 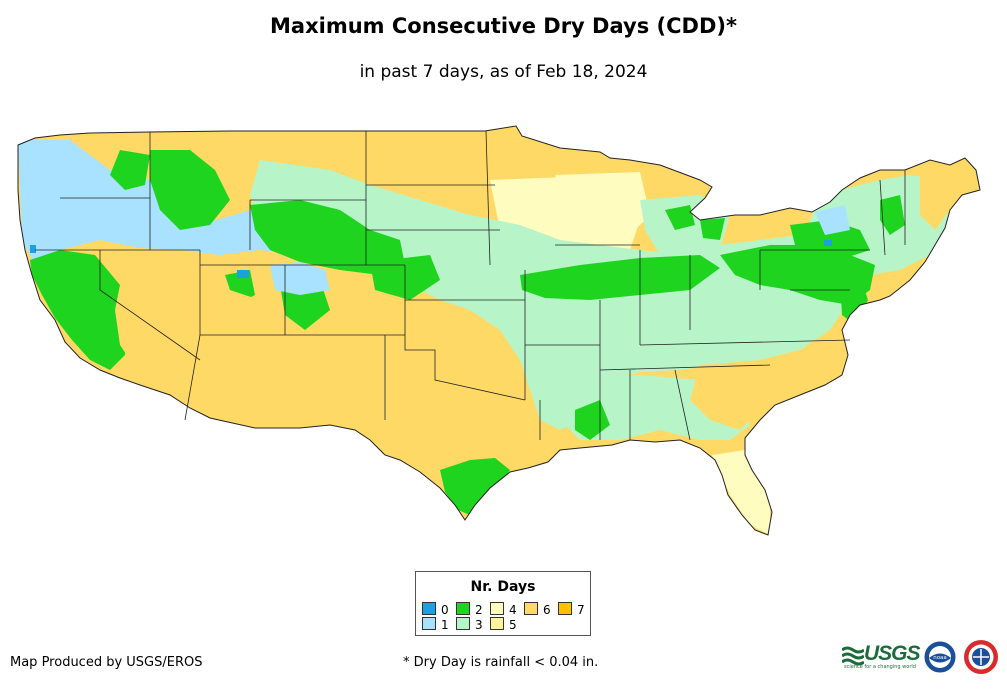 I want to click on legend-label: 0, so click(x=445, y=610).